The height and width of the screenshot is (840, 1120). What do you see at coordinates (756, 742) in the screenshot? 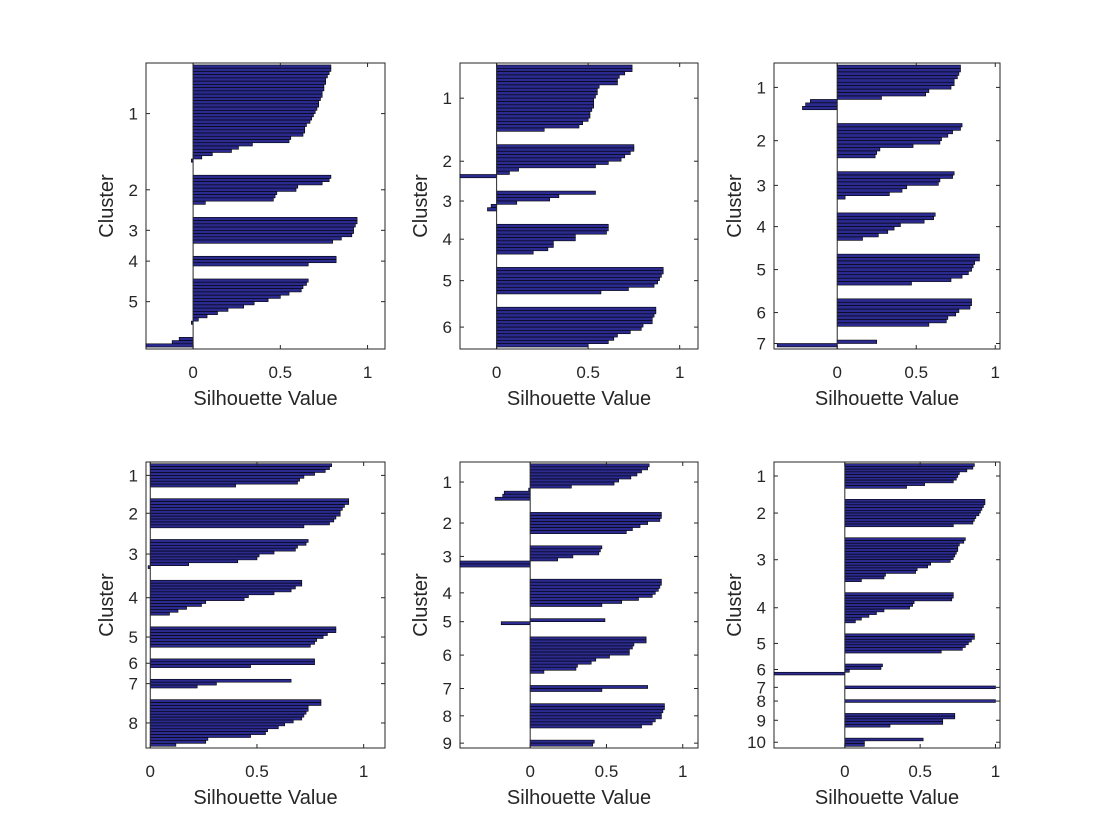
I see `panel-6-ytick-label-10: 10` at bounding box center [756, 742].